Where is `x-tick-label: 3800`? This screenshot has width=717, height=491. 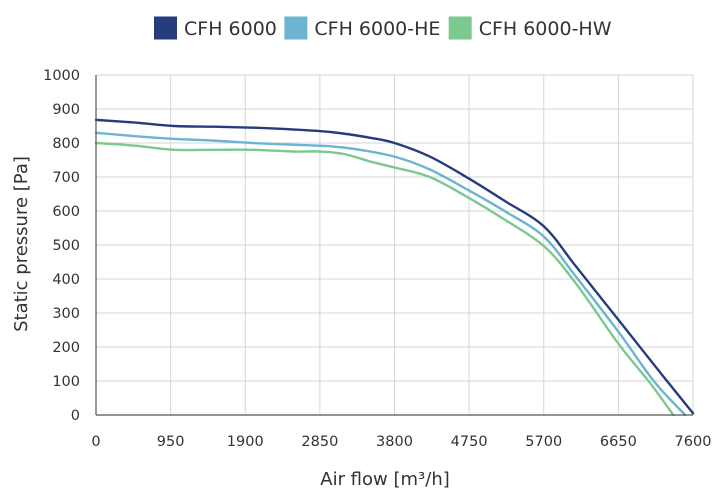
x-tick-label: 3800 is located at coordinates (394, 442).